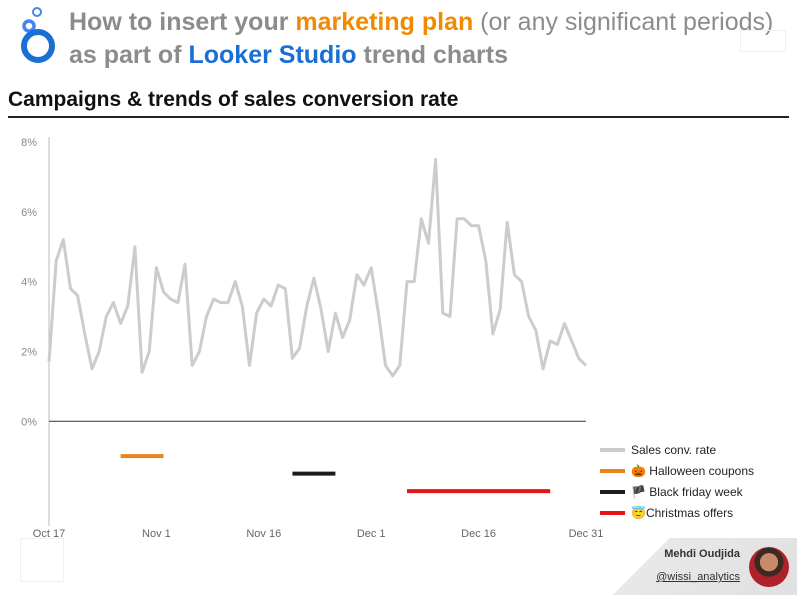 This screenshot has height=595, width=797. Describe the element at coordinates (687, 491) in the screenshot. I see `legend-entry: 🏴 Black friday week` at that location.